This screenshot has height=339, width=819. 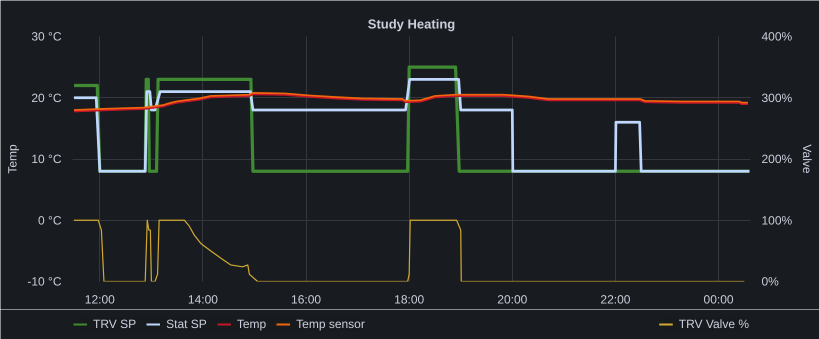 What do you see at coordinates (777, 159) in the screenshot?
I see `y2-tick-label: 200%` at bounding box center [777, 159].